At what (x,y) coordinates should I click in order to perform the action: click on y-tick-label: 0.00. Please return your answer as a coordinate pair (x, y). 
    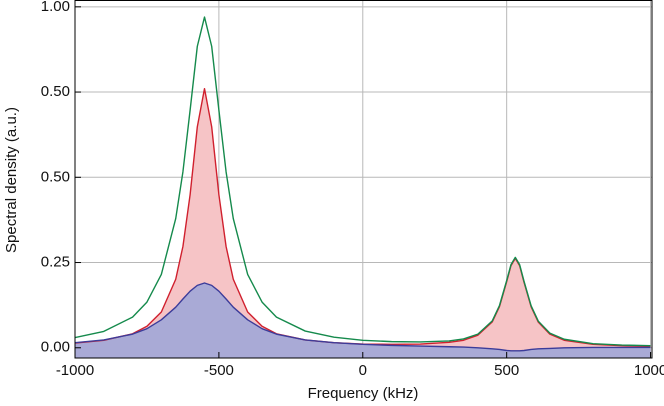
    Looking at the image, I should click on (55, 347).